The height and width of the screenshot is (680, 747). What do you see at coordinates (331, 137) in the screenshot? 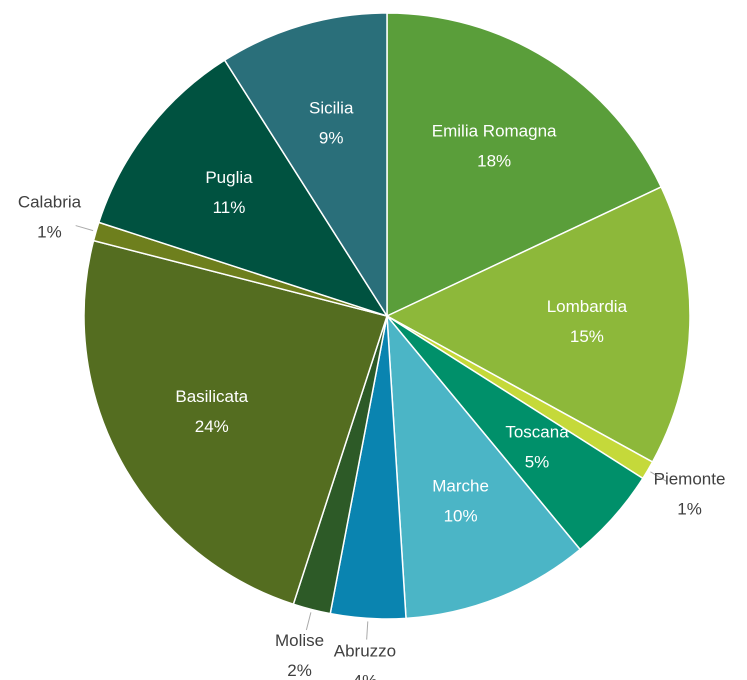
I see `slice-value-label: 9%` at bounding box center [331, 137].